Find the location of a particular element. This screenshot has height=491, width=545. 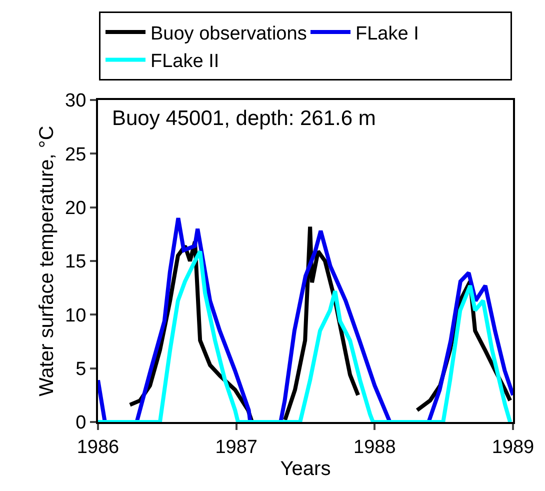

x-tick-label: 1989 is located at coordinates (513, 447).